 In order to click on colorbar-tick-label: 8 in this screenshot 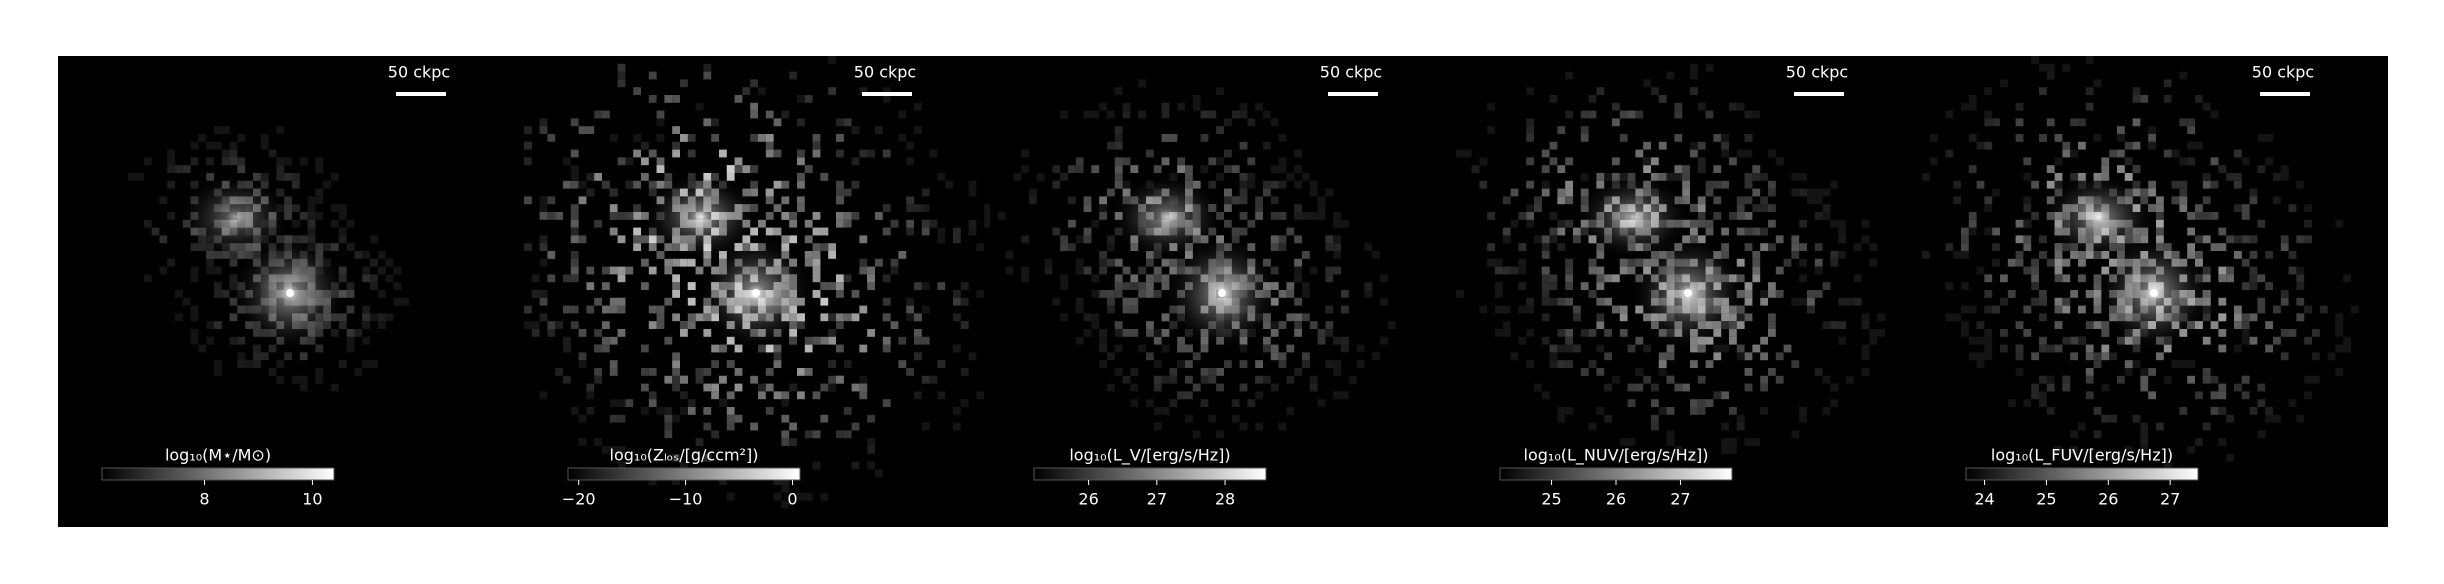, I will do `click(204, 499)`.